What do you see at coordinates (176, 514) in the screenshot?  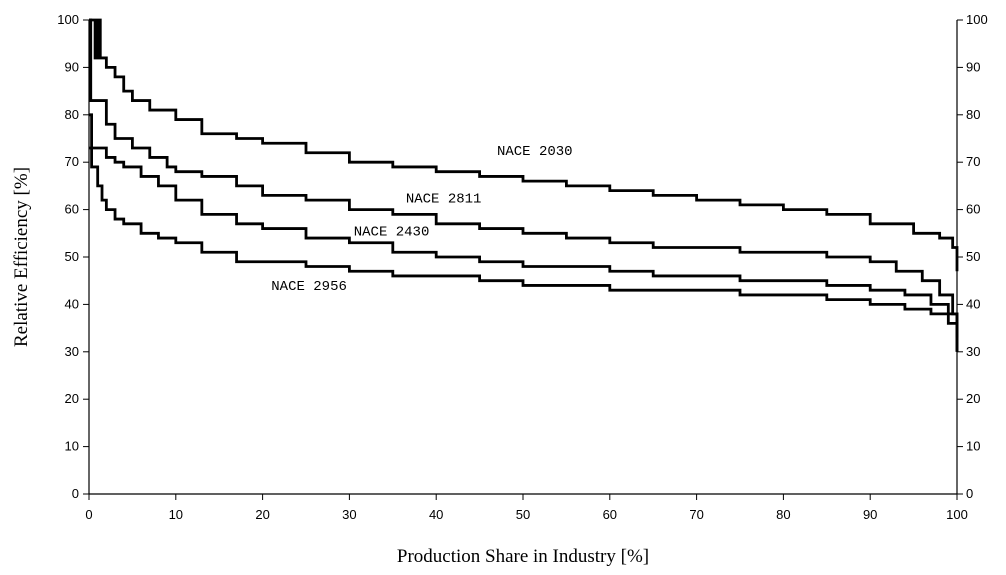 I see `x-tick-label-10: 10` at bounding box center [176, 514].